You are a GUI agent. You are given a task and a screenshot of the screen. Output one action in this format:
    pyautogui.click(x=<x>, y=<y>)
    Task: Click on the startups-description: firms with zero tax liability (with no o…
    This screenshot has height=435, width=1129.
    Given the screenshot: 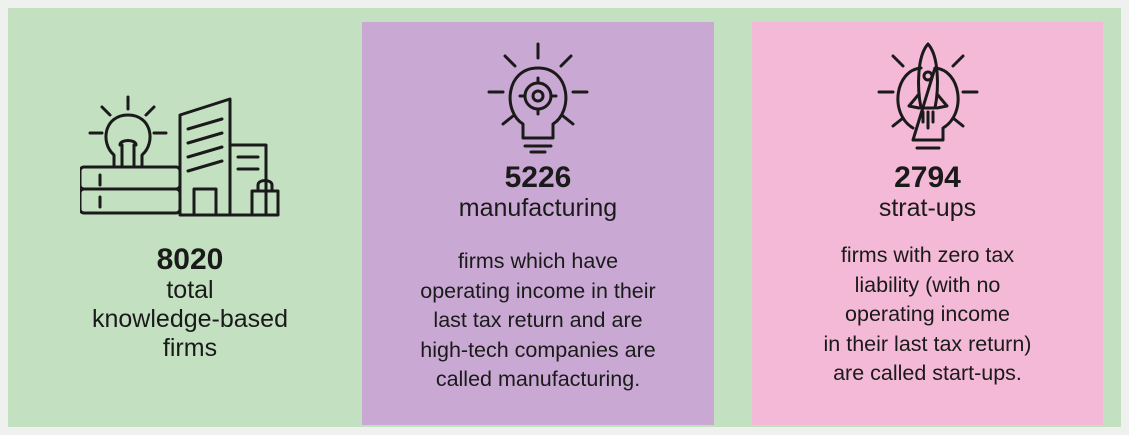 What is the action you would take?
    pyautogui.click(x=927, y=315)
    